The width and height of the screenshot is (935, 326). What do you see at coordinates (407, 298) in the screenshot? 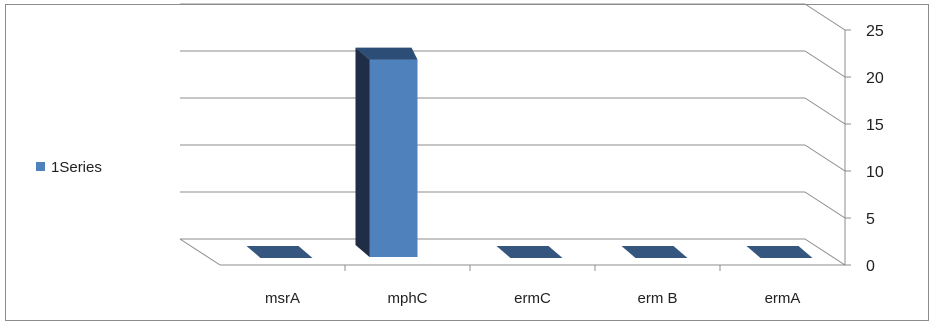
I see `x-category-label: mphC` at bounding box center [407, 298].